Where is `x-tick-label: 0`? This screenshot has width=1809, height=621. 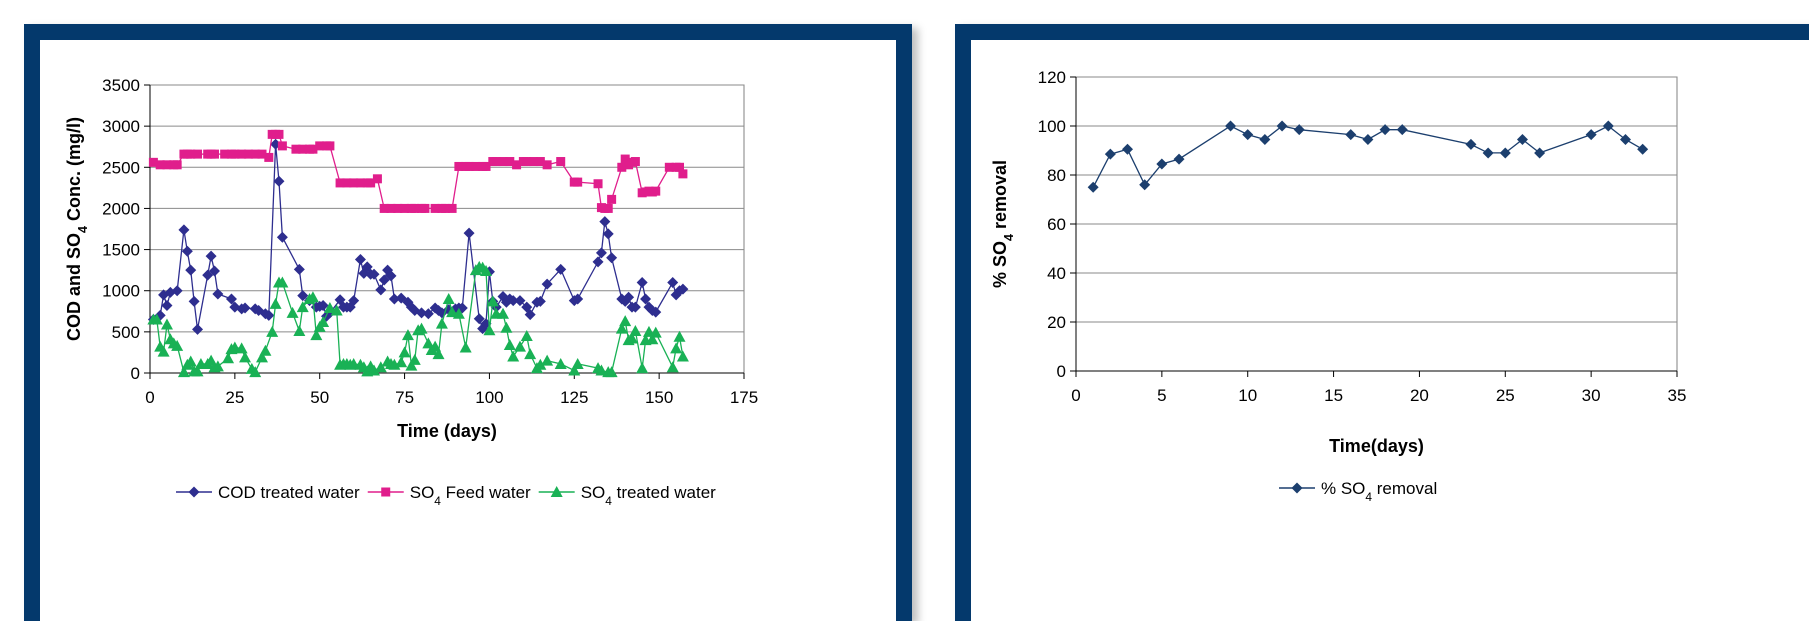 x-tick-label: 0 is located at coordinates (1075, 395).